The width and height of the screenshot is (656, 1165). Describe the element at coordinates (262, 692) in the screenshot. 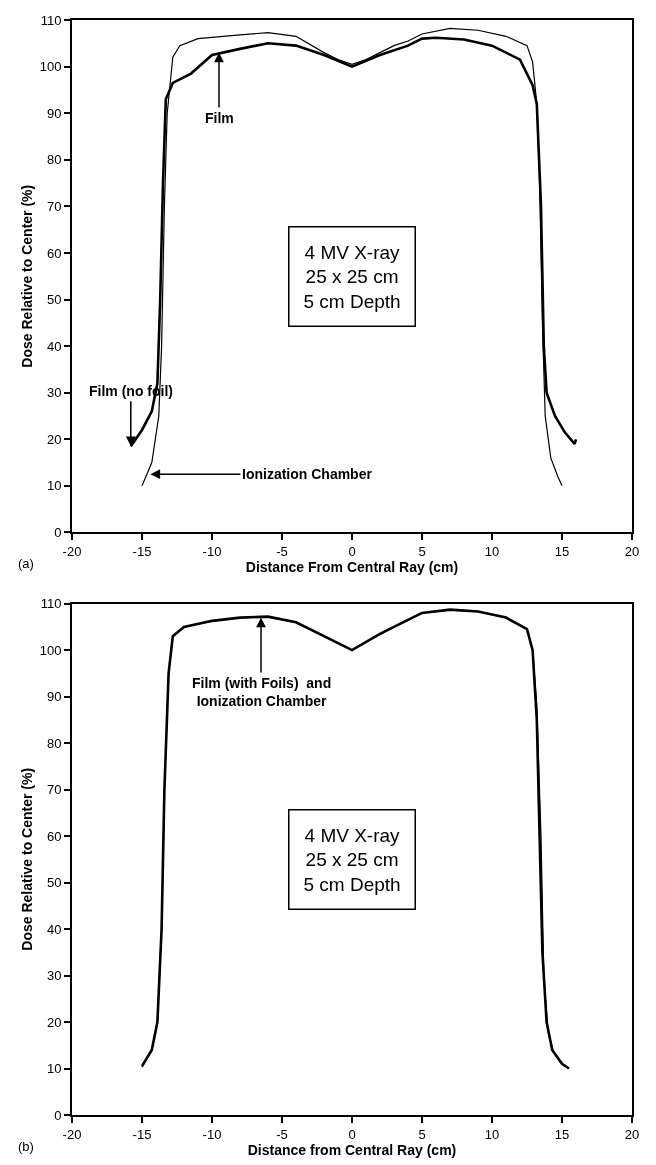

I see `annotation: Film (with Foils) and Ionization Chamber` at that location.